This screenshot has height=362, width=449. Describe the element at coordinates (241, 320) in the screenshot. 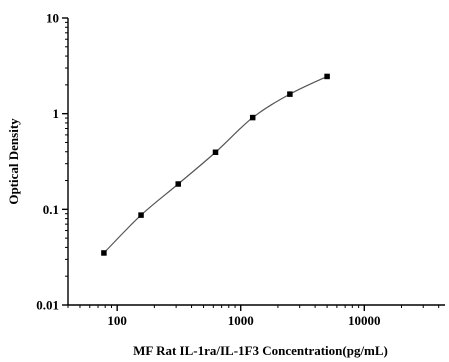

I see `x-tick-label: 1000` at that location.